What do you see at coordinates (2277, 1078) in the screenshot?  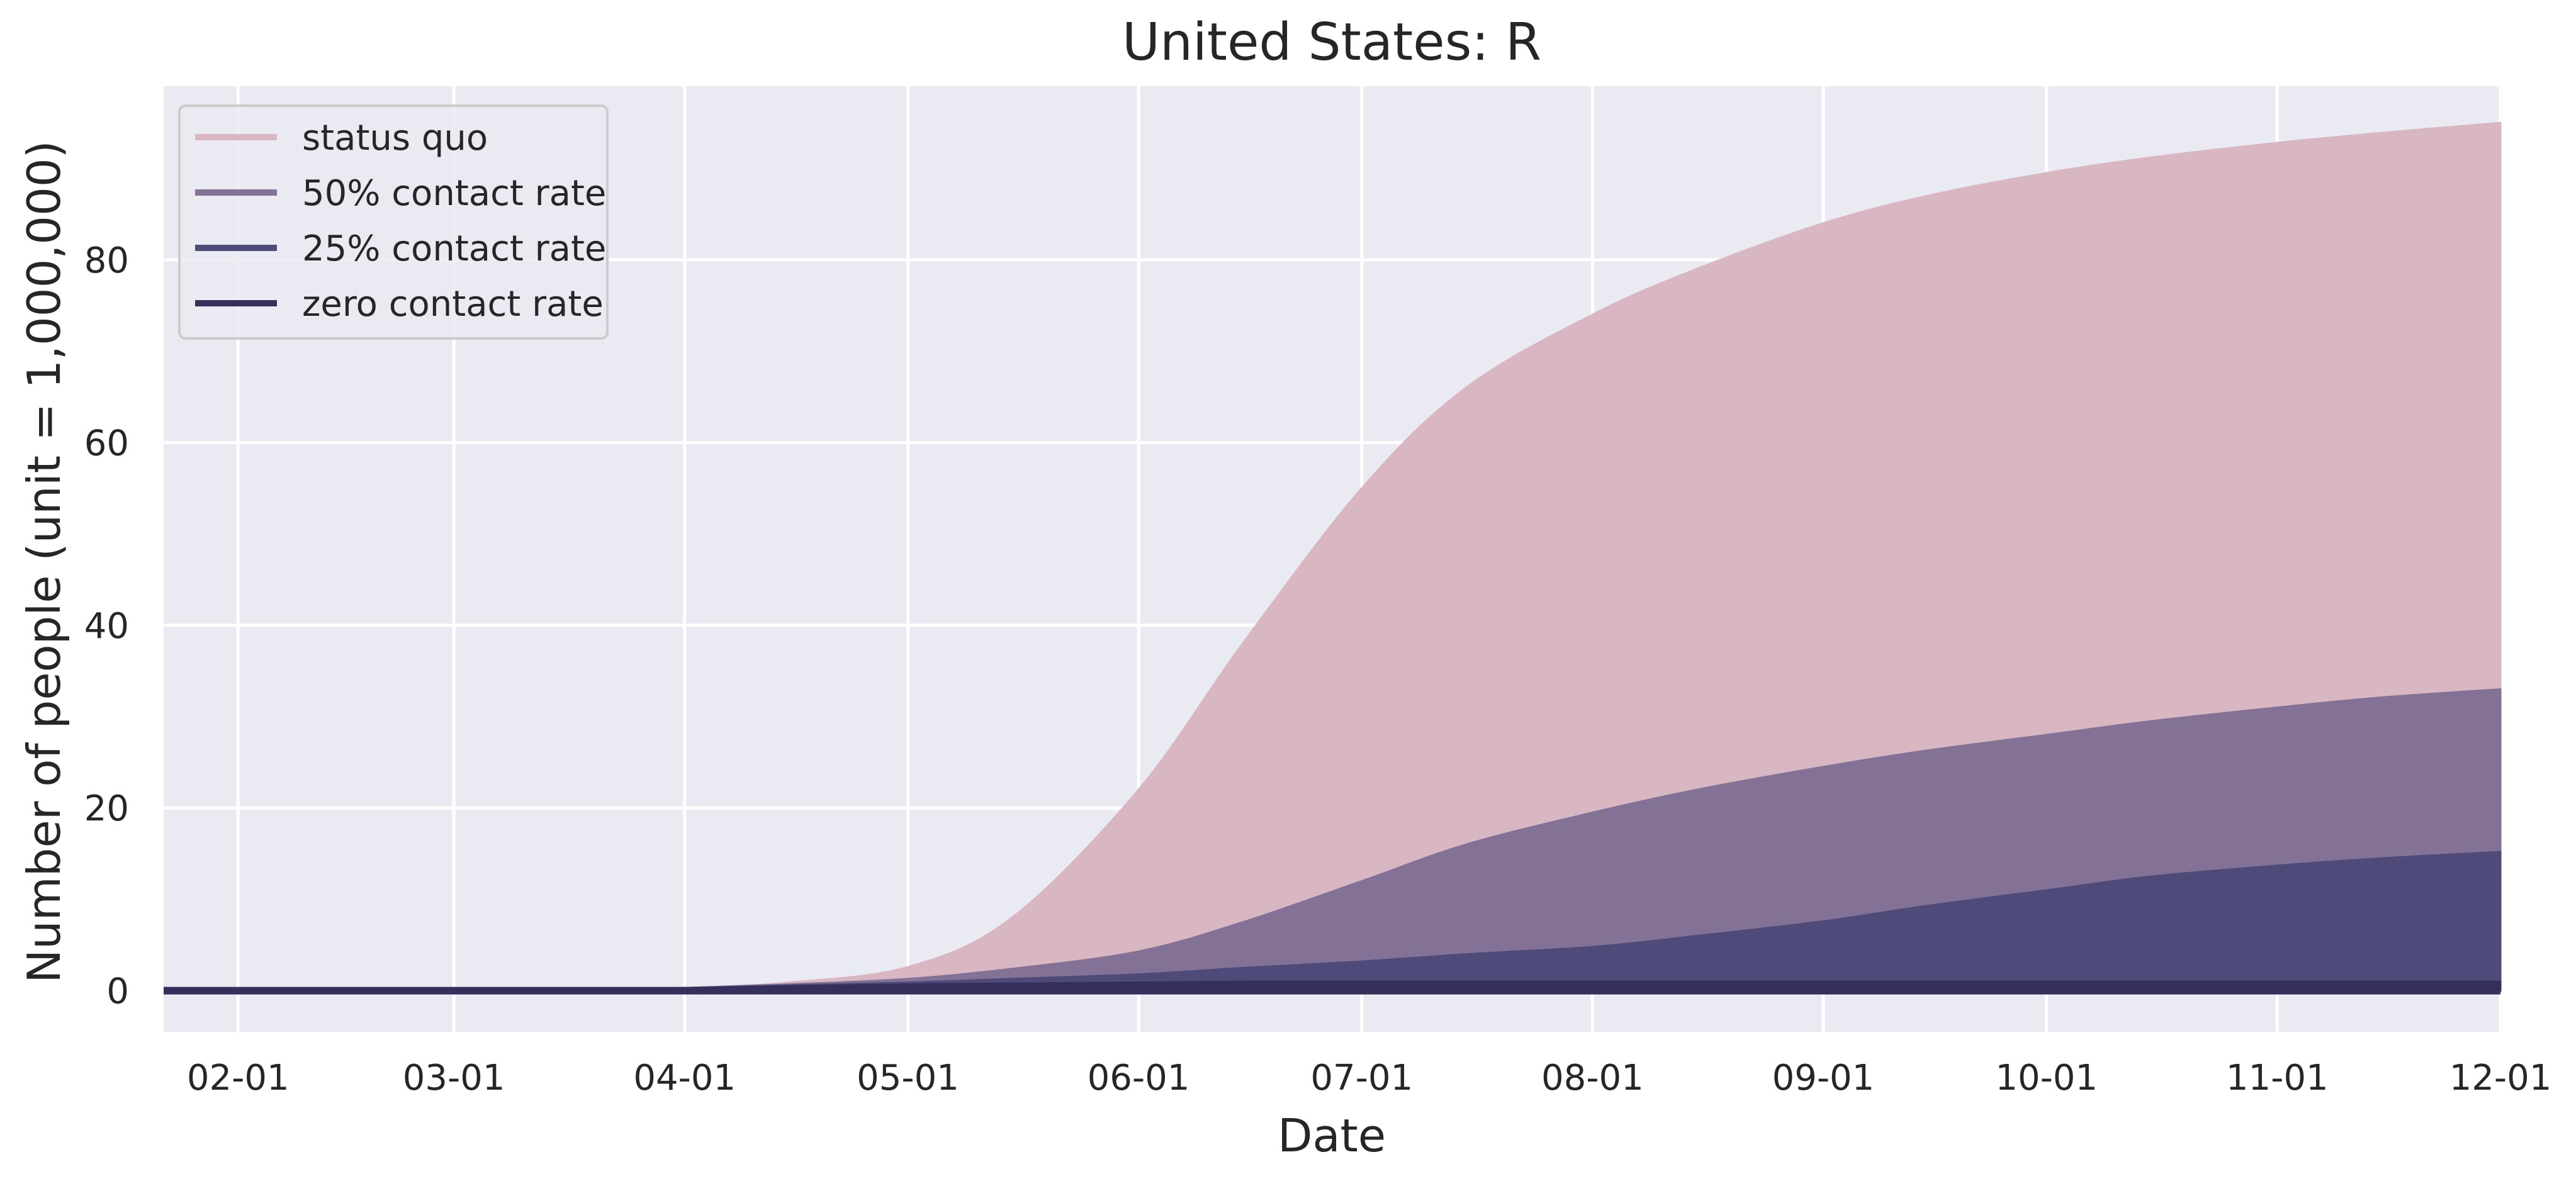 I see `x-tick-label: 11-01` at bounding box center [2277, 1078].